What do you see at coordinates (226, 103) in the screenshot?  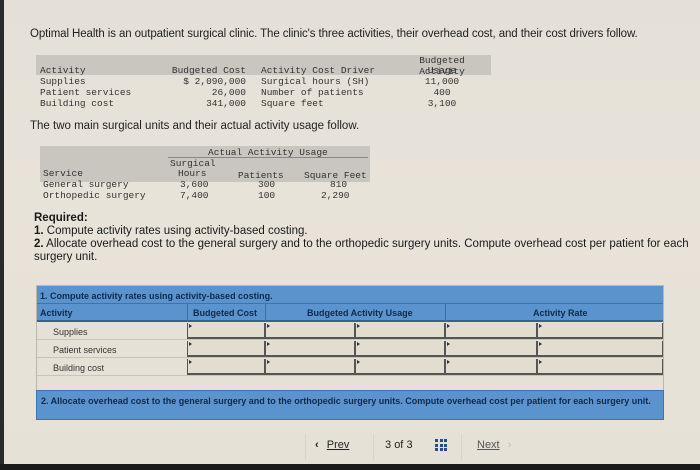 I see `cell-cost: 341,000` at bounding box center [226, 103].